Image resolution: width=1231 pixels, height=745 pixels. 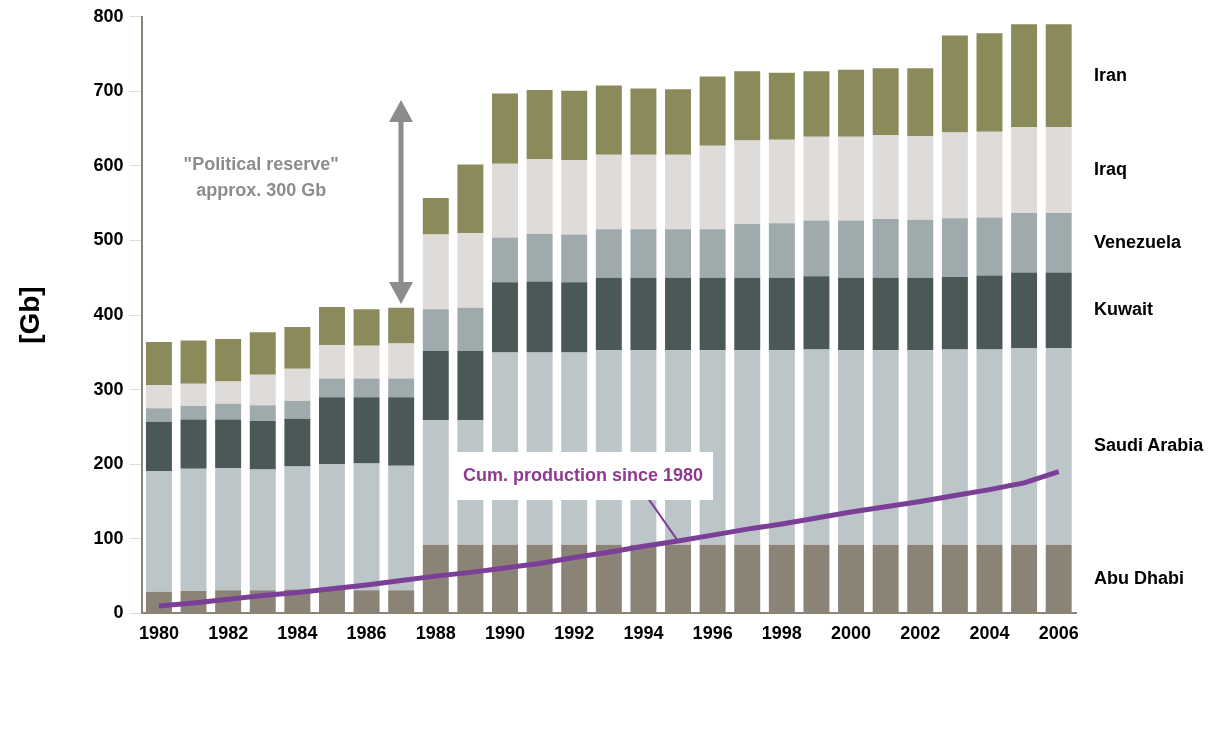 I want to click on series-label: Saudi Arabia, so click(x=1149, y=445).